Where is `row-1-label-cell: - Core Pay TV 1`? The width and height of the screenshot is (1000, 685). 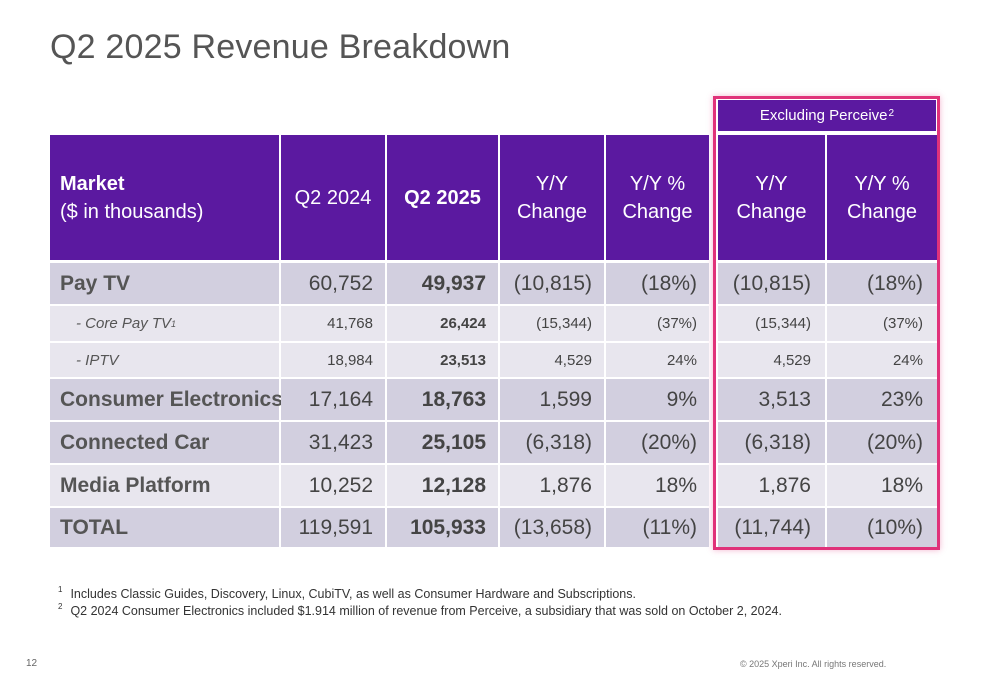 row-1-label-cell: - Core Pay TV 1 is located at coordinates (164, 323).